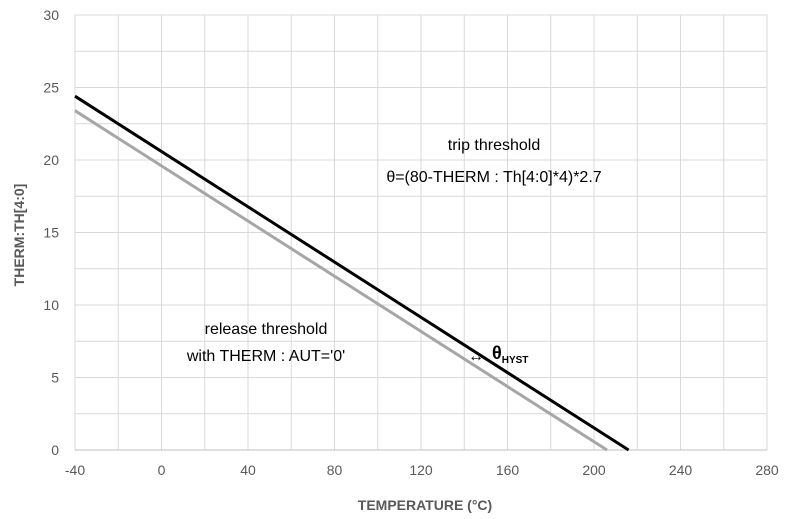 Image resolution: width=787 pixels, height=519 pixels. Describe the element at coordinates (248, 470) in the screenshot. I see `x-tick-label: 40` at that location.